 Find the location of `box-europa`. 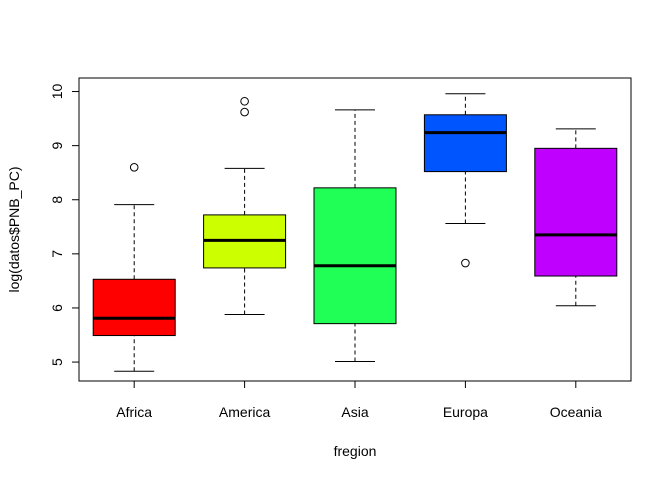

box-europa is located at coordinates (465, 180).